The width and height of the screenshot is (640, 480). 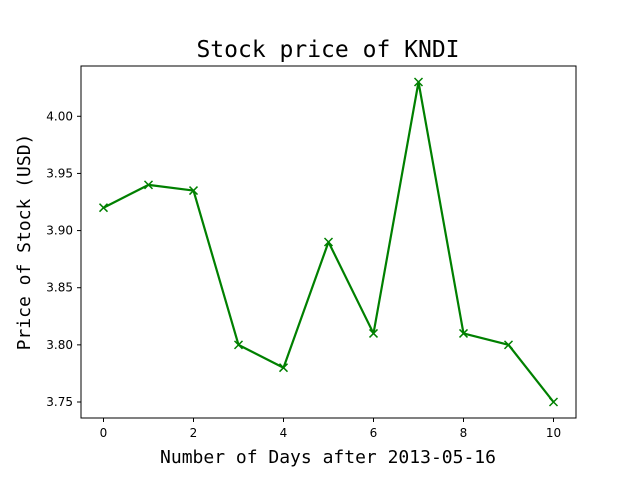 What do you see at coordinates (328, 457) in the screenshot?
I see `x-axis-label: Number of Days after 2013-05-16` at bounding box center [328, 457].